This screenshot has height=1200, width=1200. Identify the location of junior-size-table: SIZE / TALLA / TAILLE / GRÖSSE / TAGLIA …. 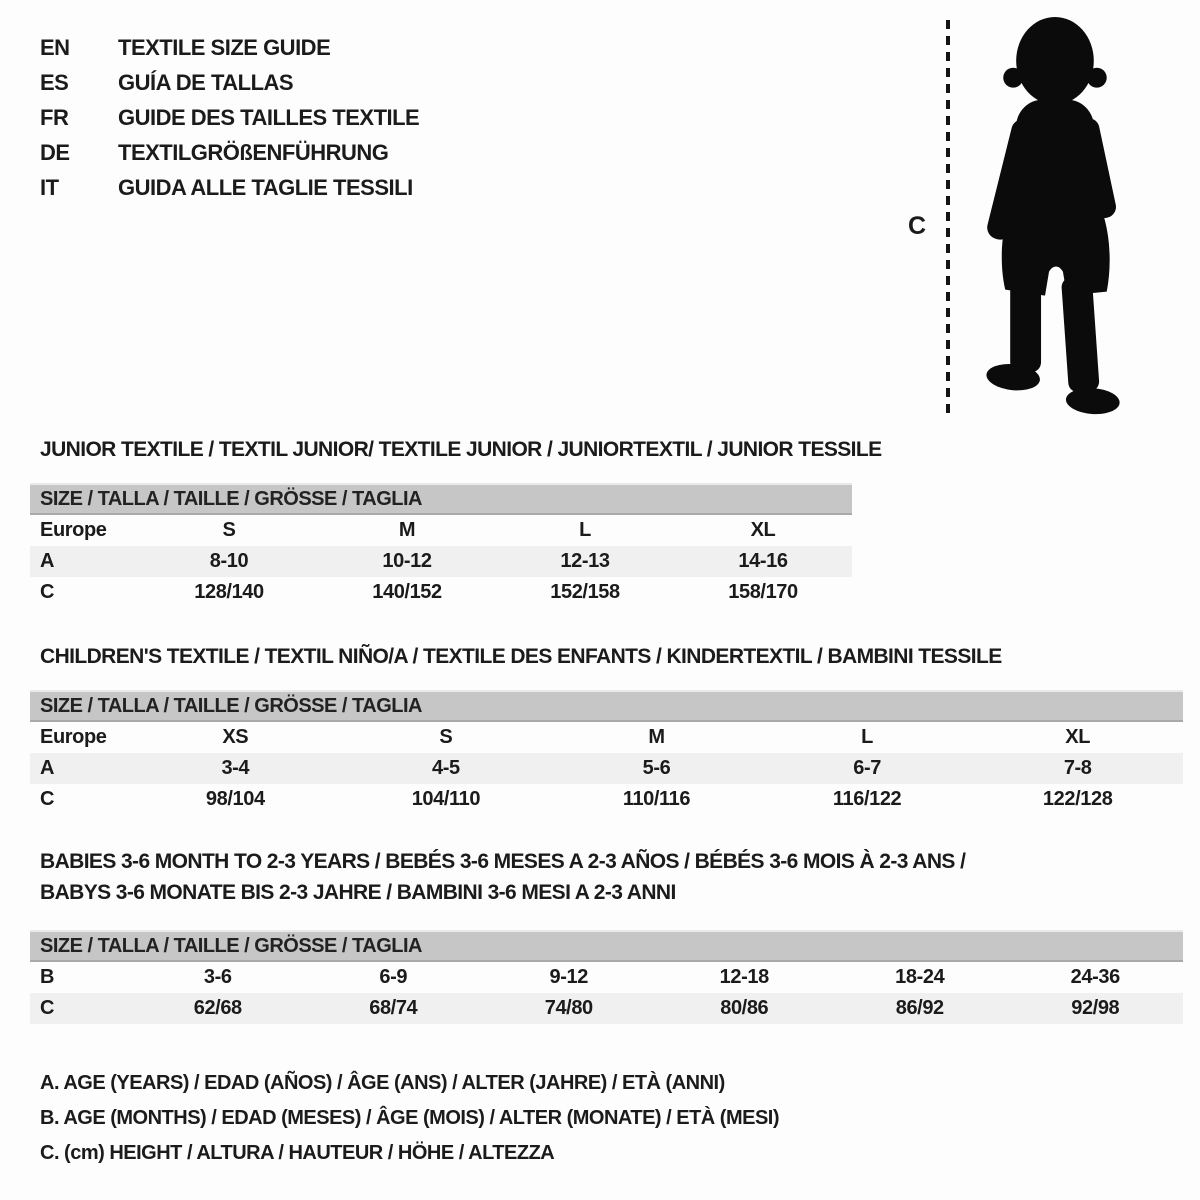
(441, 545).